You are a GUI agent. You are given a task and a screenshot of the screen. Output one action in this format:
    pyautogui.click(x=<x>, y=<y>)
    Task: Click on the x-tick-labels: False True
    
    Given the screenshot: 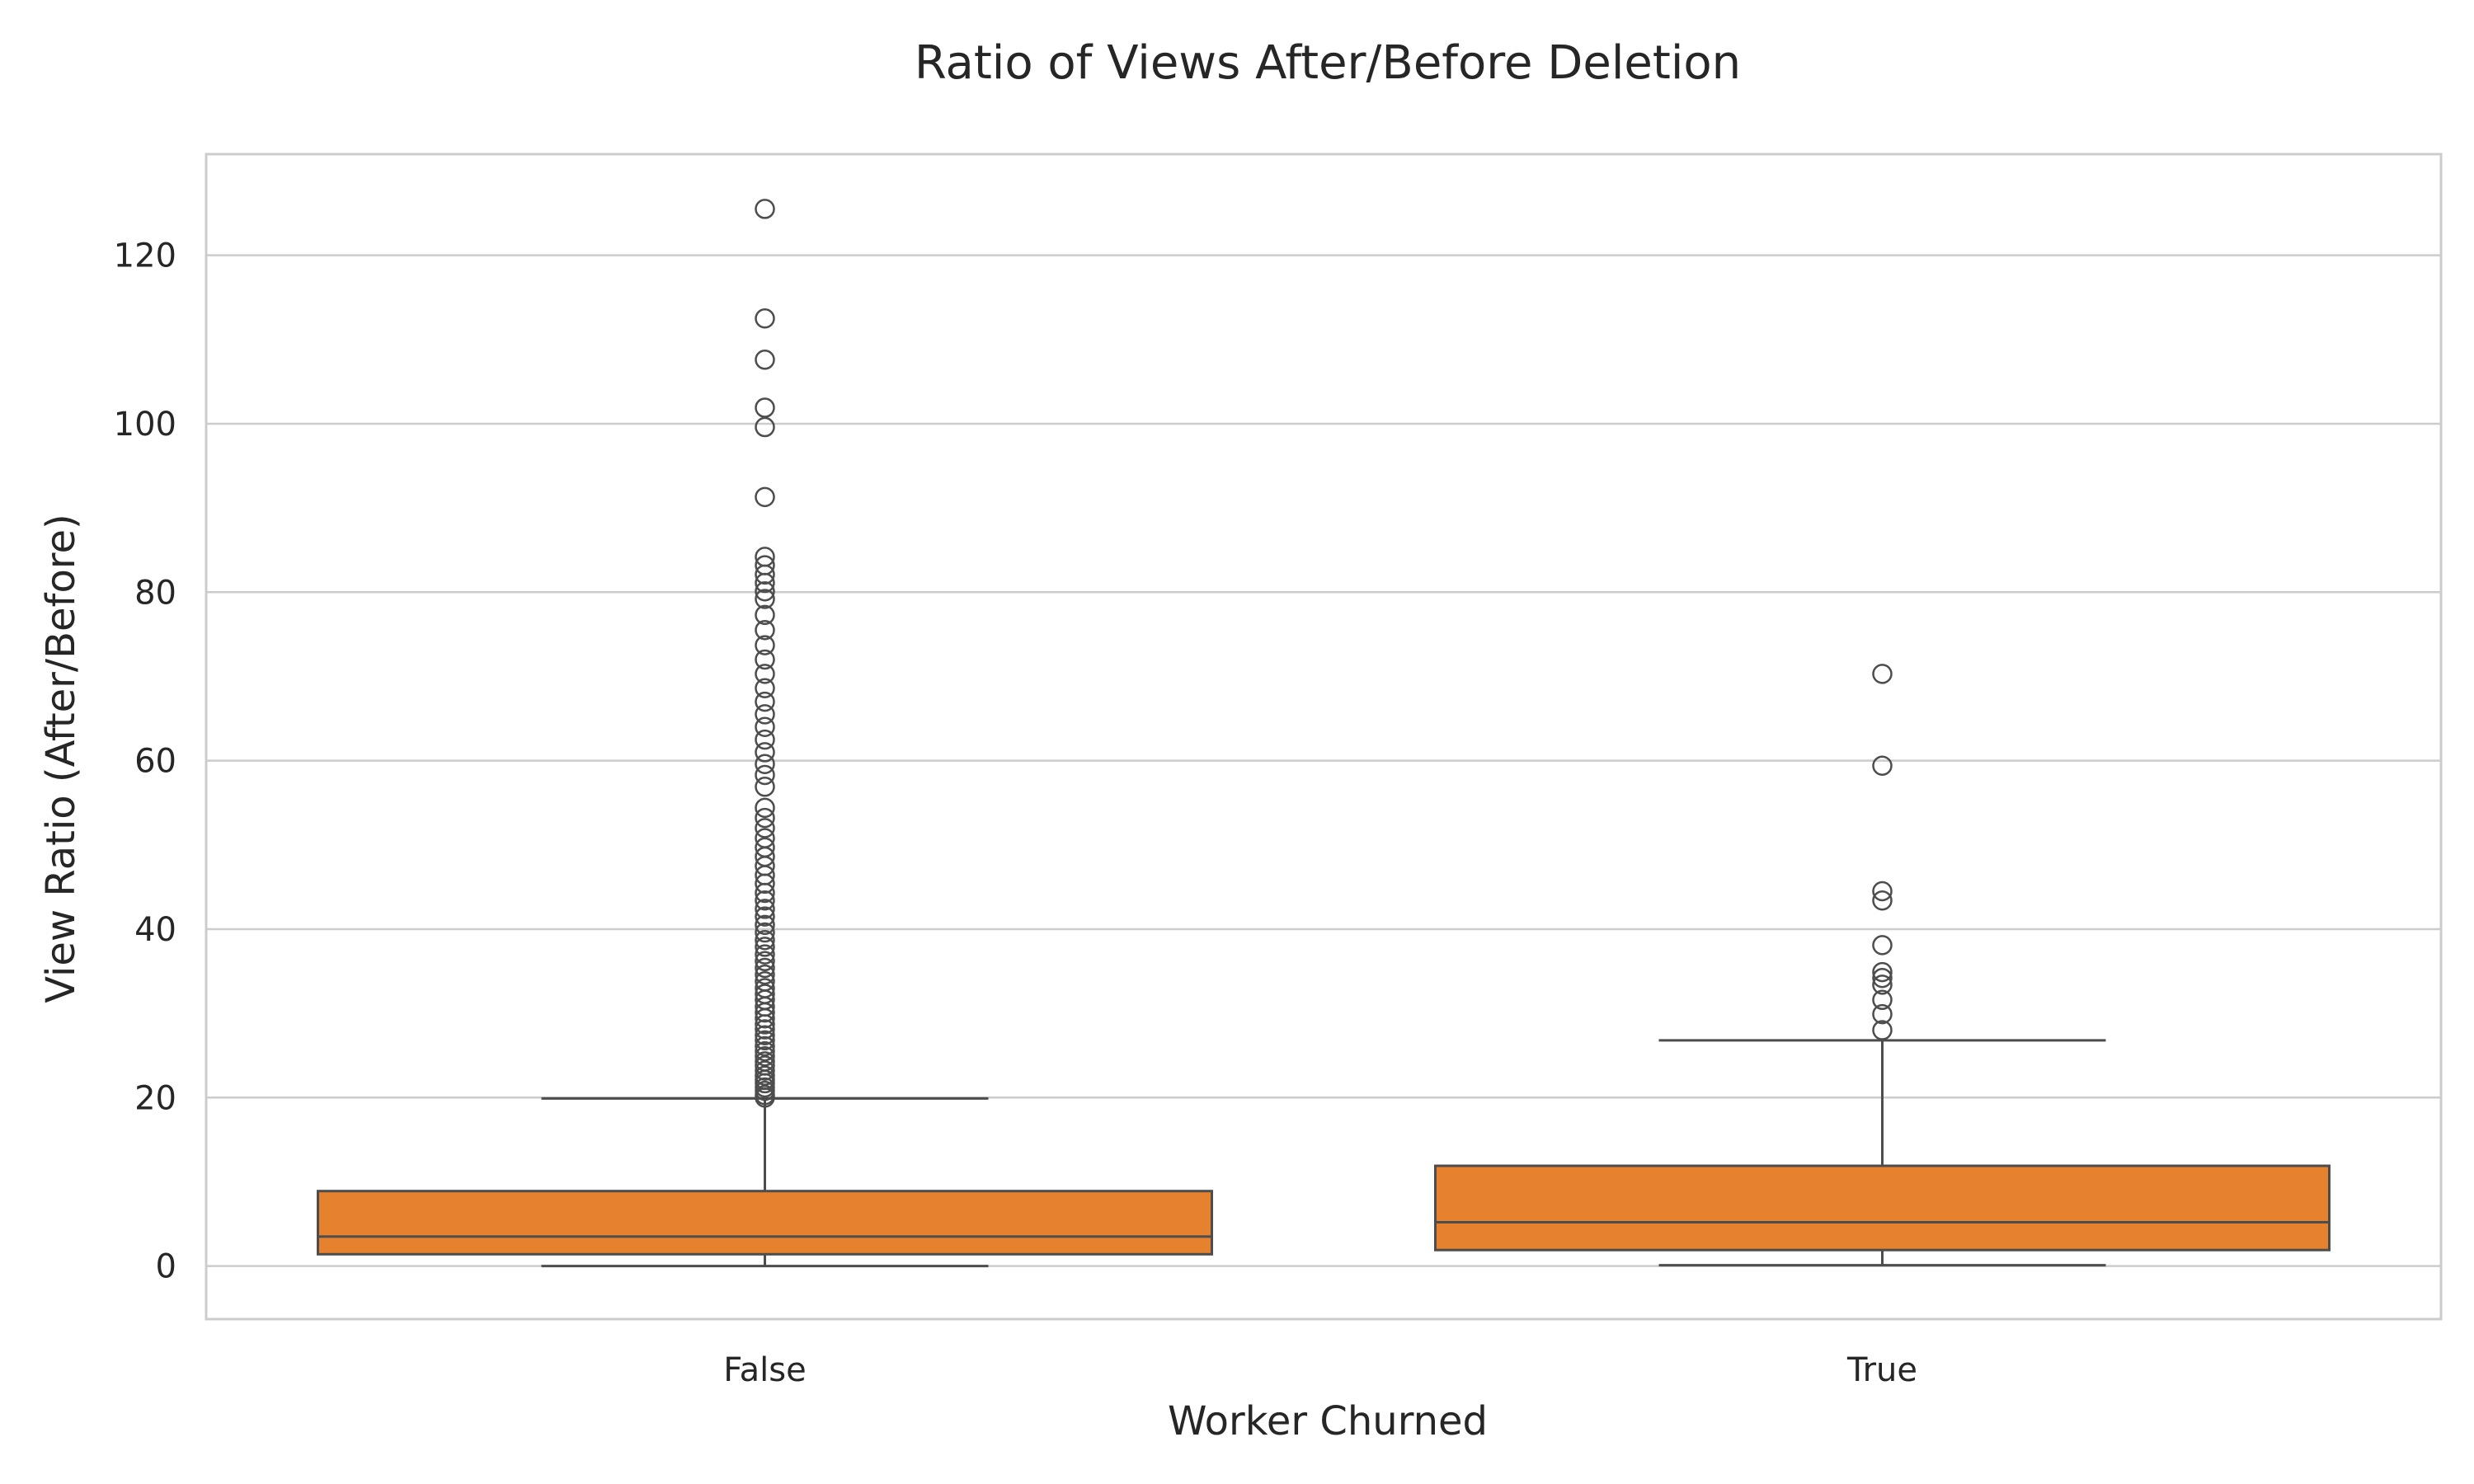 What is the action you would take?
    pyautogui.click(x=1320, y=1370)
    